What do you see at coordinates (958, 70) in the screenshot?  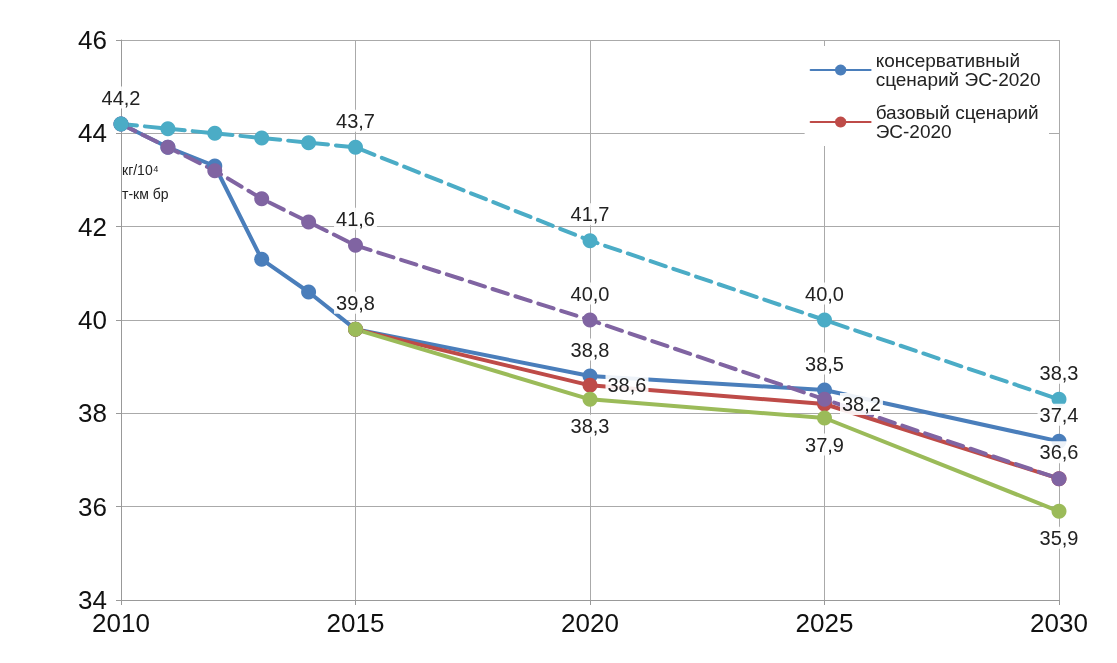 I see `legend-label: консервативный сценарий ЭС-2020` at bounding box center [958, 70].